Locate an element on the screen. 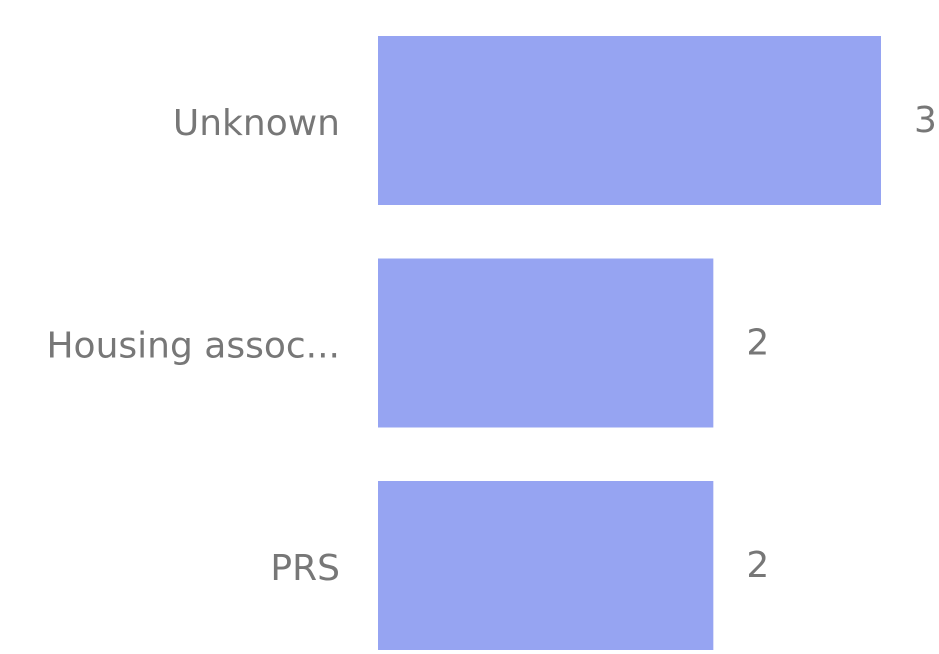  data-label: 3 is located at coordinates (925, 120).